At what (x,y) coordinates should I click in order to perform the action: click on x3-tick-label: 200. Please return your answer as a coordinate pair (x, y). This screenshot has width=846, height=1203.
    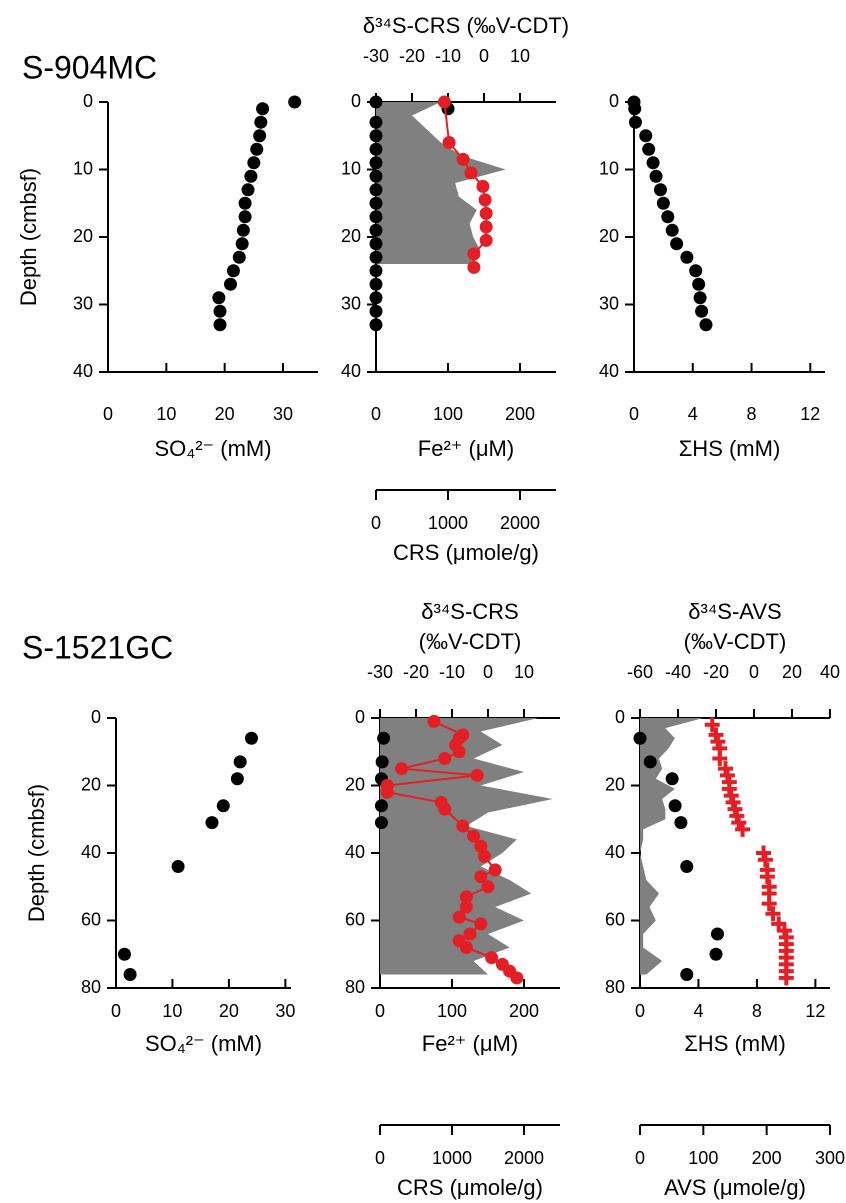
    Looking at the image, I should click on (767, 1158).